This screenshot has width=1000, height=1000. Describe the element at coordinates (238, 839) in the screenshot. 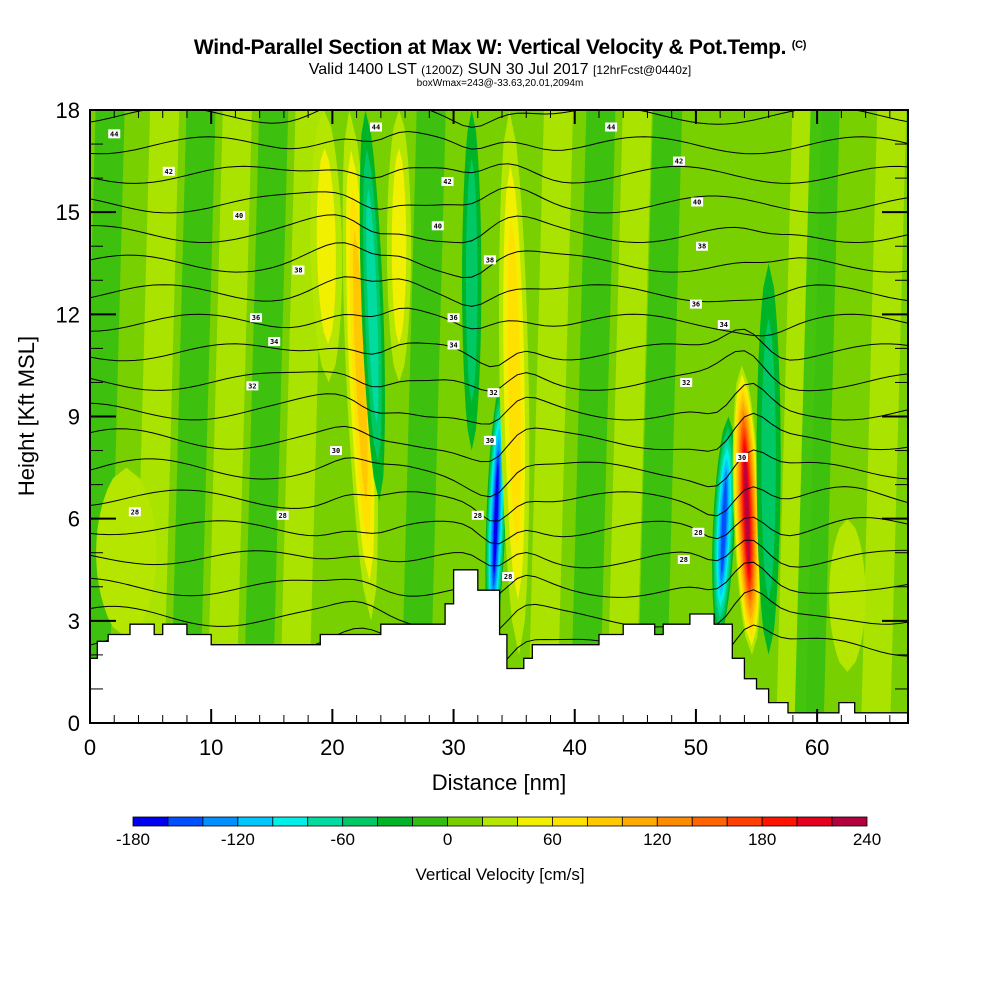

I see `colorbar-tick-label: -120` at that location.